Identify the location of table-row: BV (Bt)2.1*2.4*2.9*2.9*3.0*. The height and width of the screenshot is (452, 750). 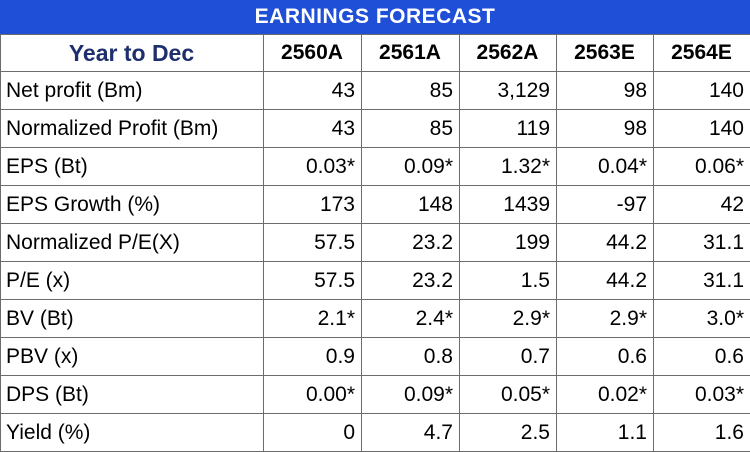
(375, 319).